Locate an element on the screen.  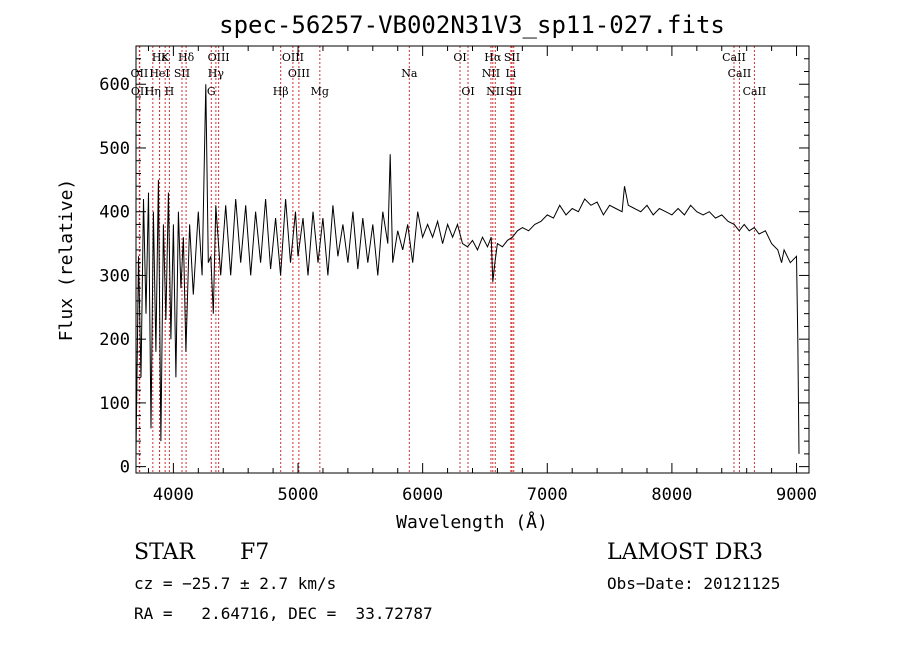
line-label-5: HeI is located at coordinates (159, 73).